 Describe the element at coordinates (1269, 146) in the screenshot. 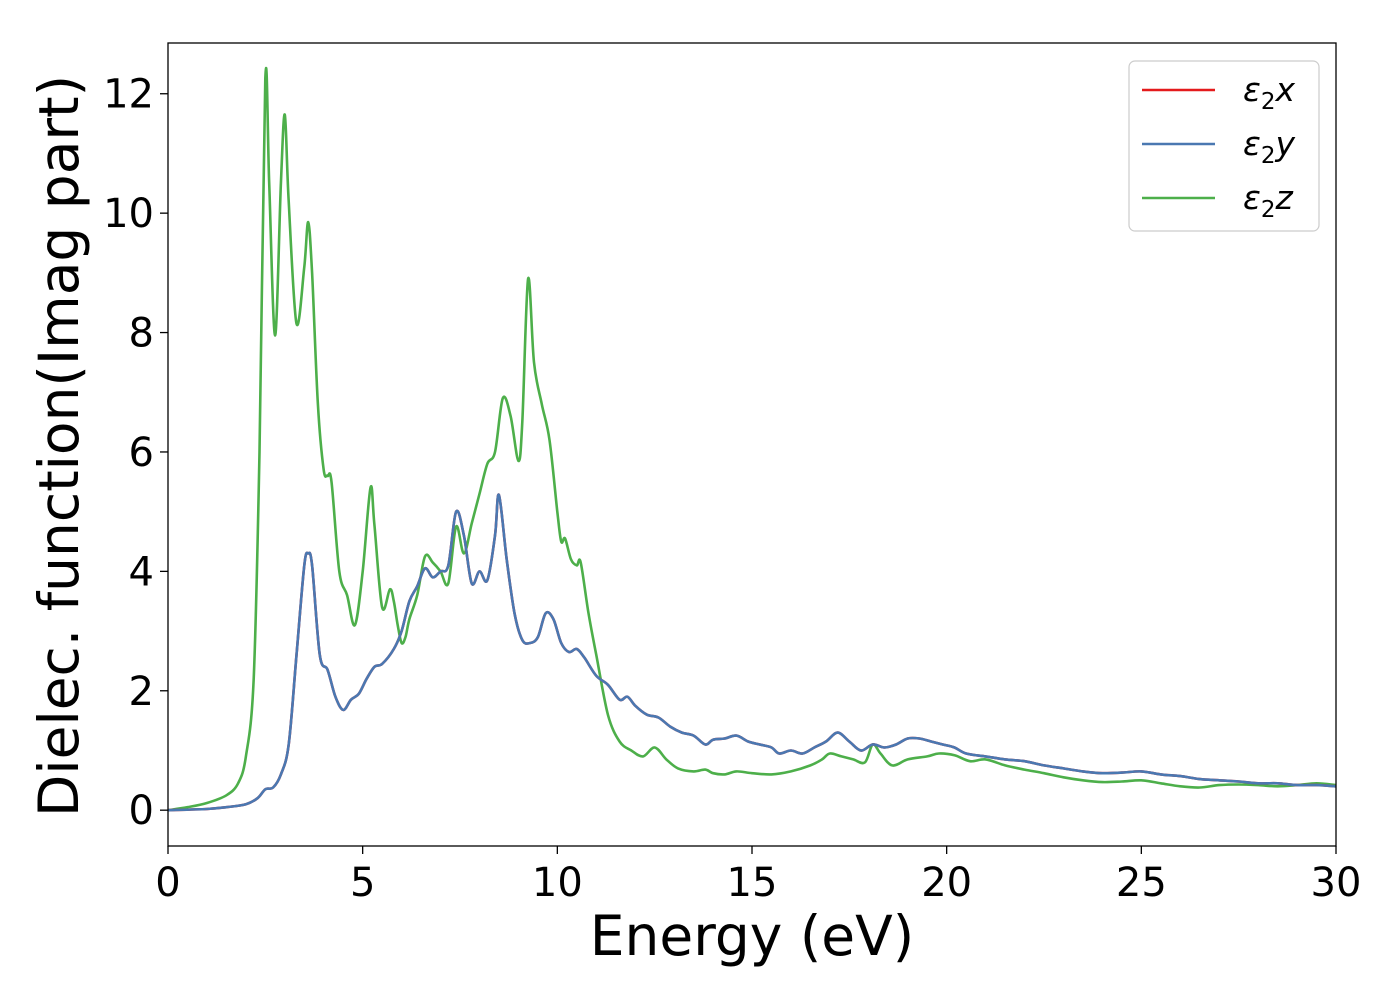

I see `legend-label-y: ε2y` at that location.